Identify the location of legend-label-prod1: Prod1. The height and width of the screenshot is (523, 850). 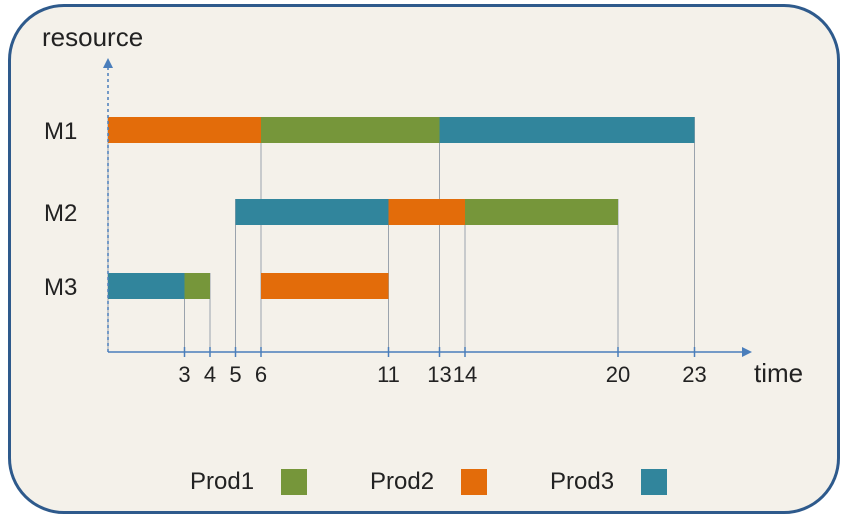
(222, 481).